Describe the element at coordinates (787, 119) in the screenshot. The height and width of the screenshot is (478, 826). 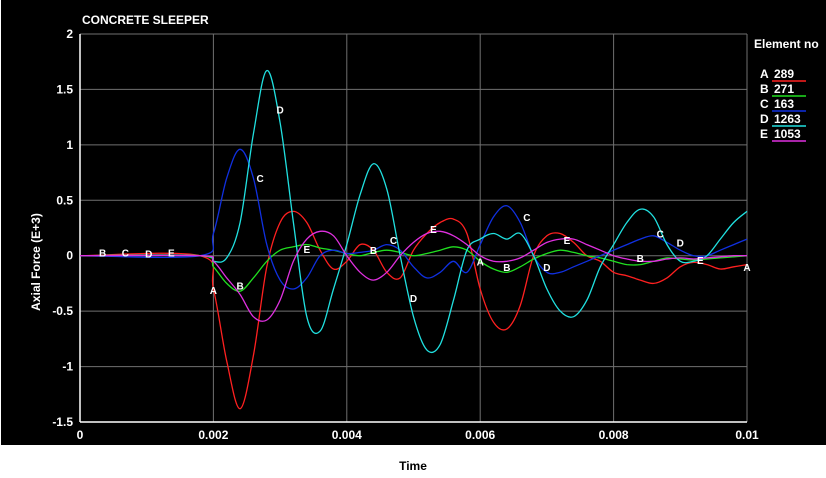
I see `legend-label-1263: 1263` at that location.